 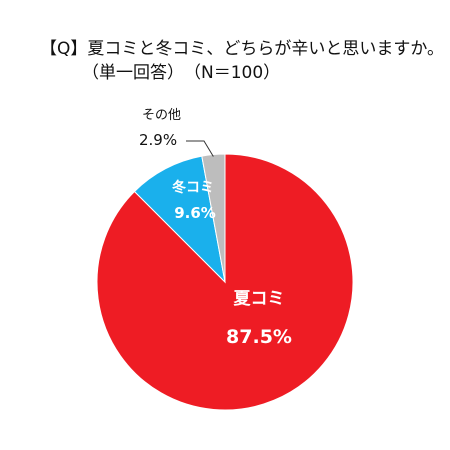 I want to click on slice-name-label-2: 冬コミ, so click(x=193, y=187).